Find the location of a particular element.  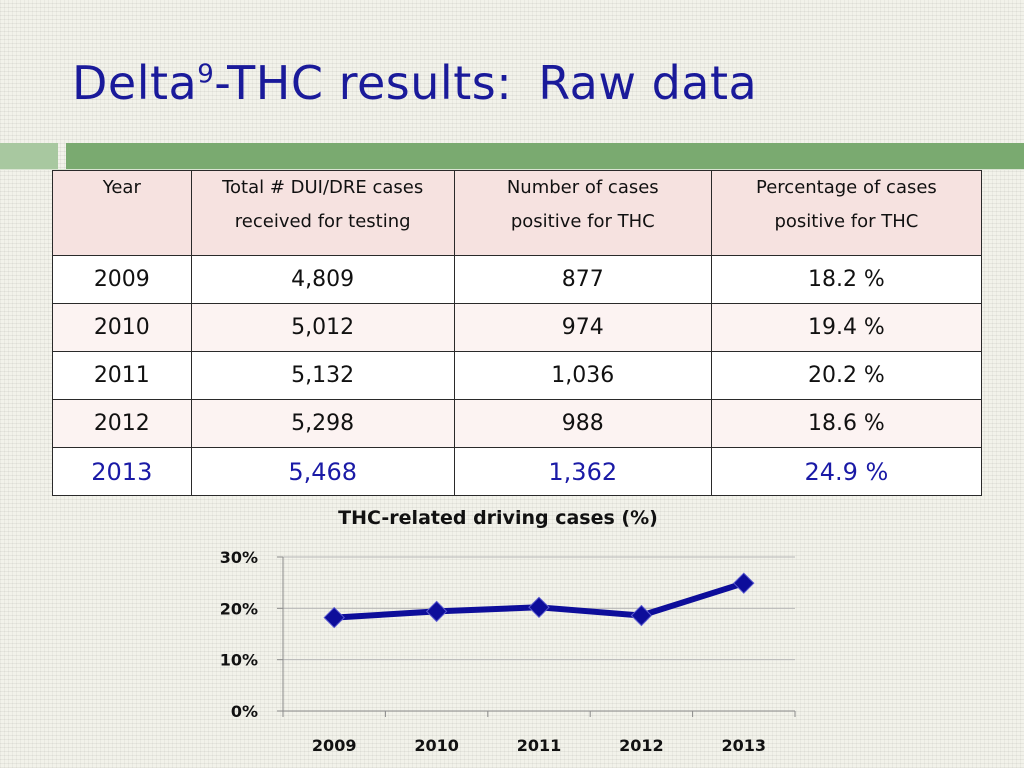

cell-positive-cases: 1,036 is located at coordinates (582, 375).